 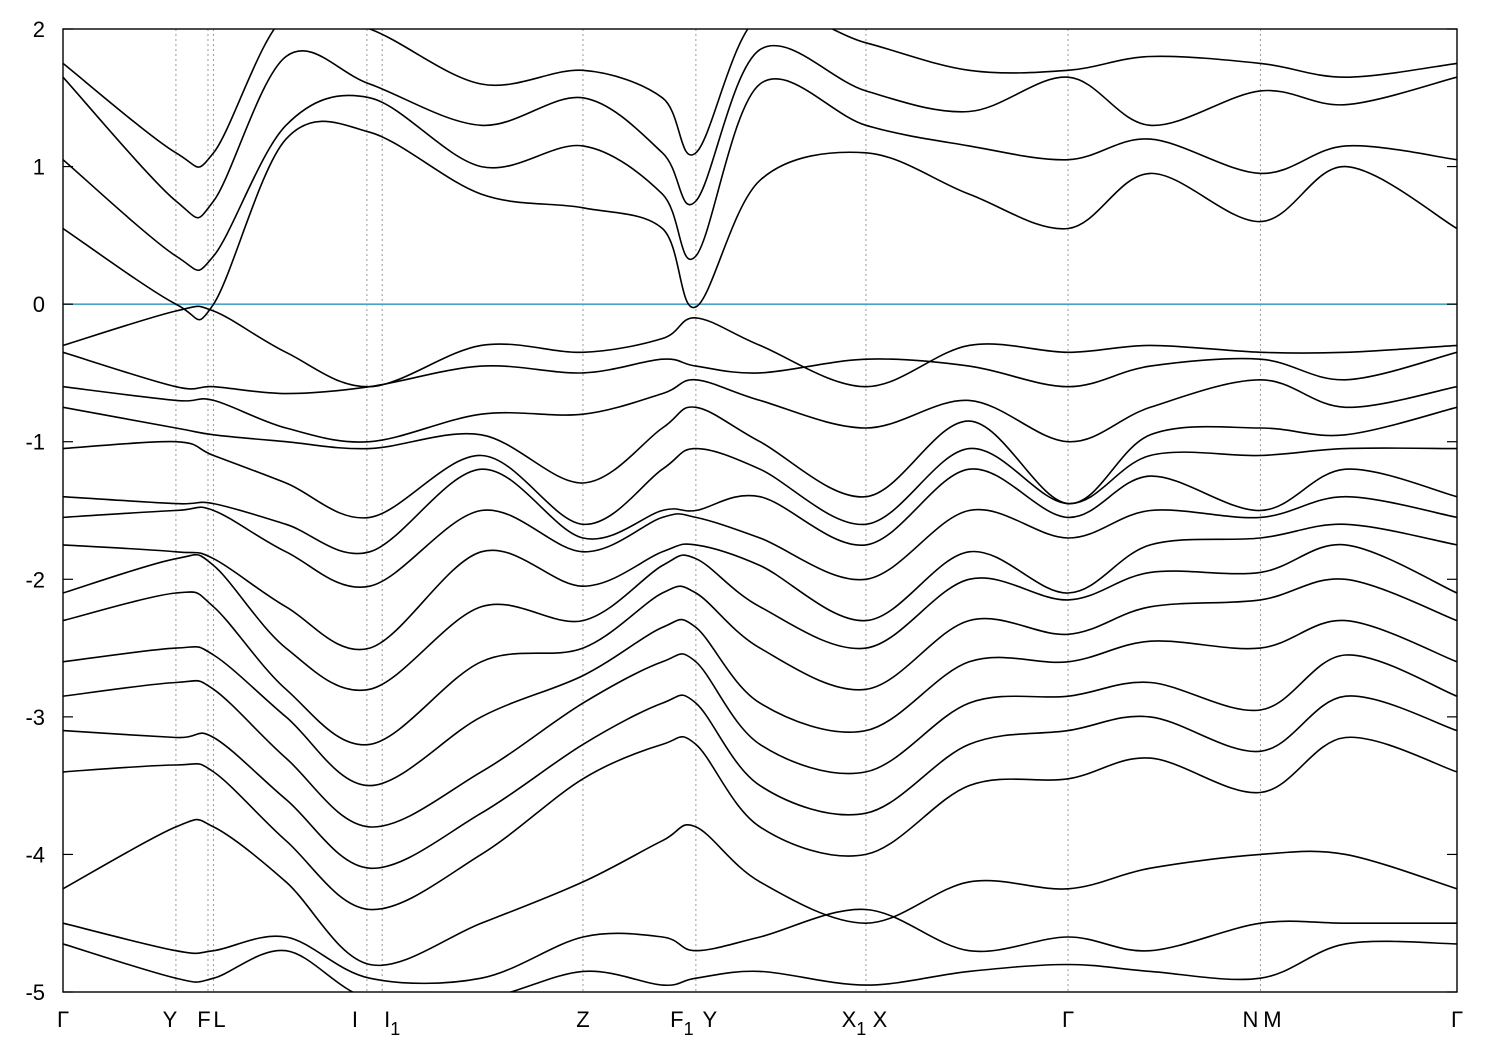 What do you see at coordinates (1272, 1019) in the screenshot?
I see `x-tick-label: M` at bounding box center [1272, 1019].